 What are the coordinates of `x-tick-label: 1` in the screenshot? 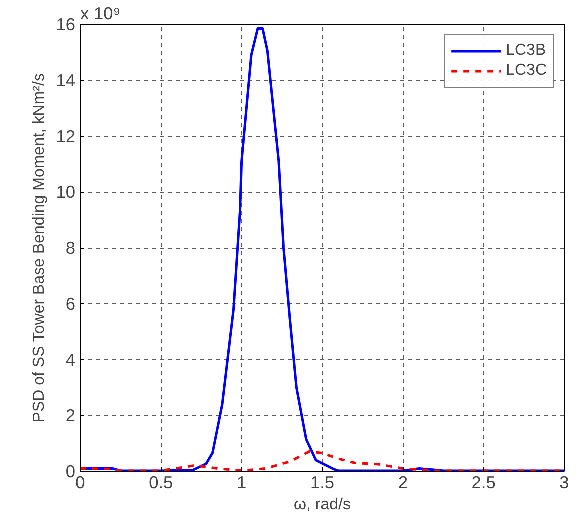 It's located at (242, 482).